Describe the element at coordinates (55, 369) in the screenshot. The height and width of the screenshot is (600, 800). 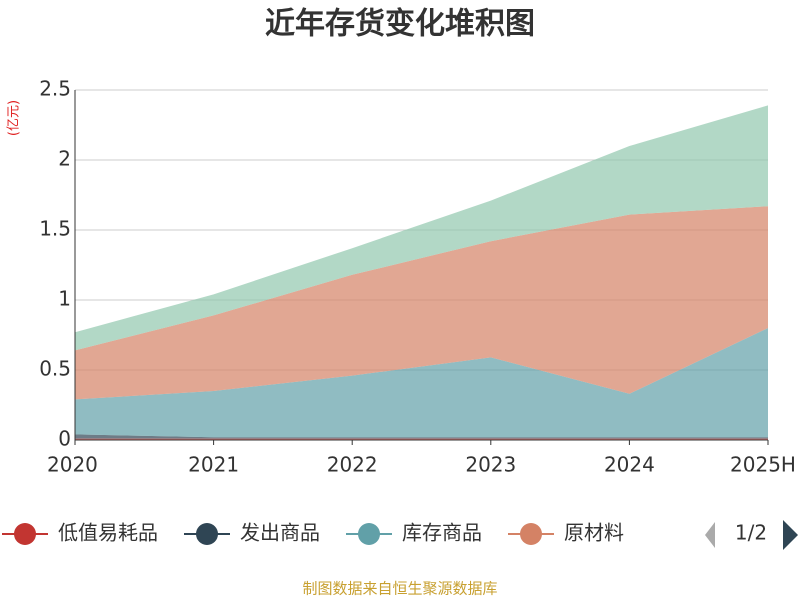
I see `y-tick-label: 0.5` at that location.